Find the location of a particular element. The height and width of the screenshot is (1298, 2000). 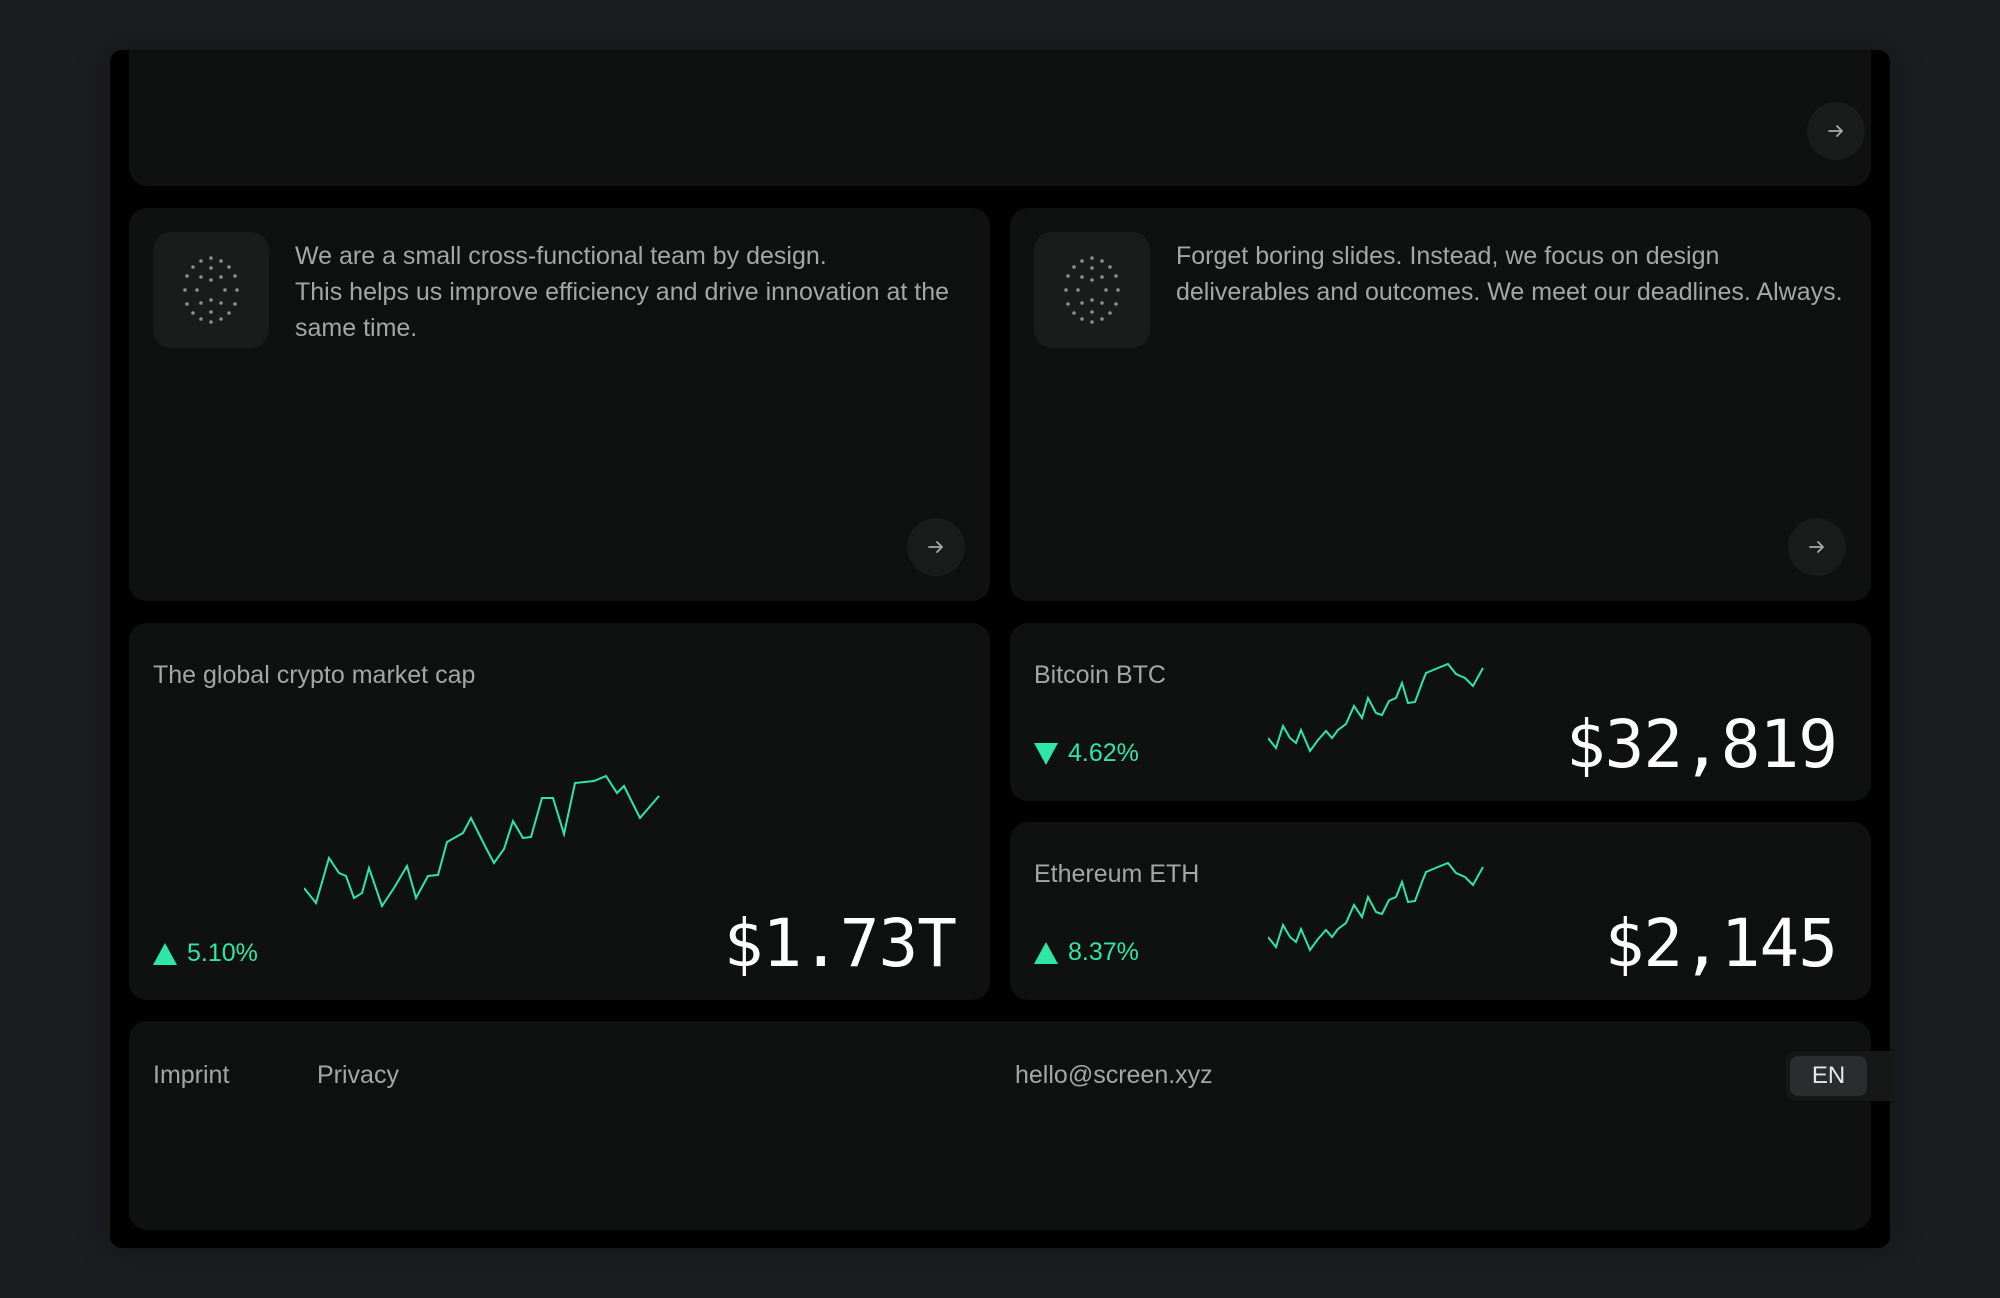

language-de-button: DE is located at coordinates (1878, 1076).